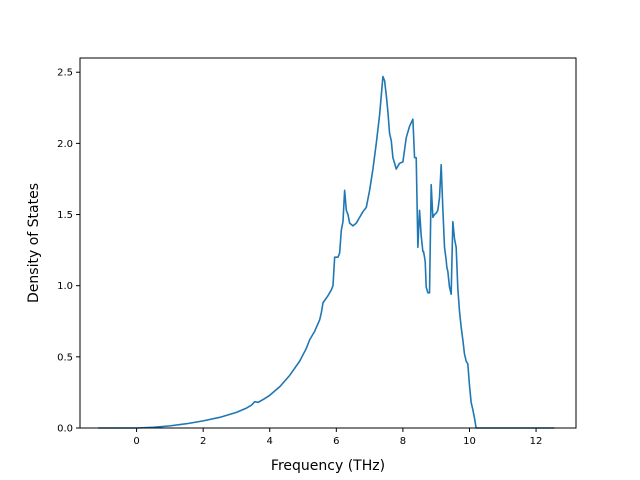 Image resolution: width=640 pixels, height=480 pixels. Describe the element at coordinates (68, 251) in the screenshot. I see `y-axis-ticks: 0.0 0.5 1.0 1.5 2.0 2.5` at that location.